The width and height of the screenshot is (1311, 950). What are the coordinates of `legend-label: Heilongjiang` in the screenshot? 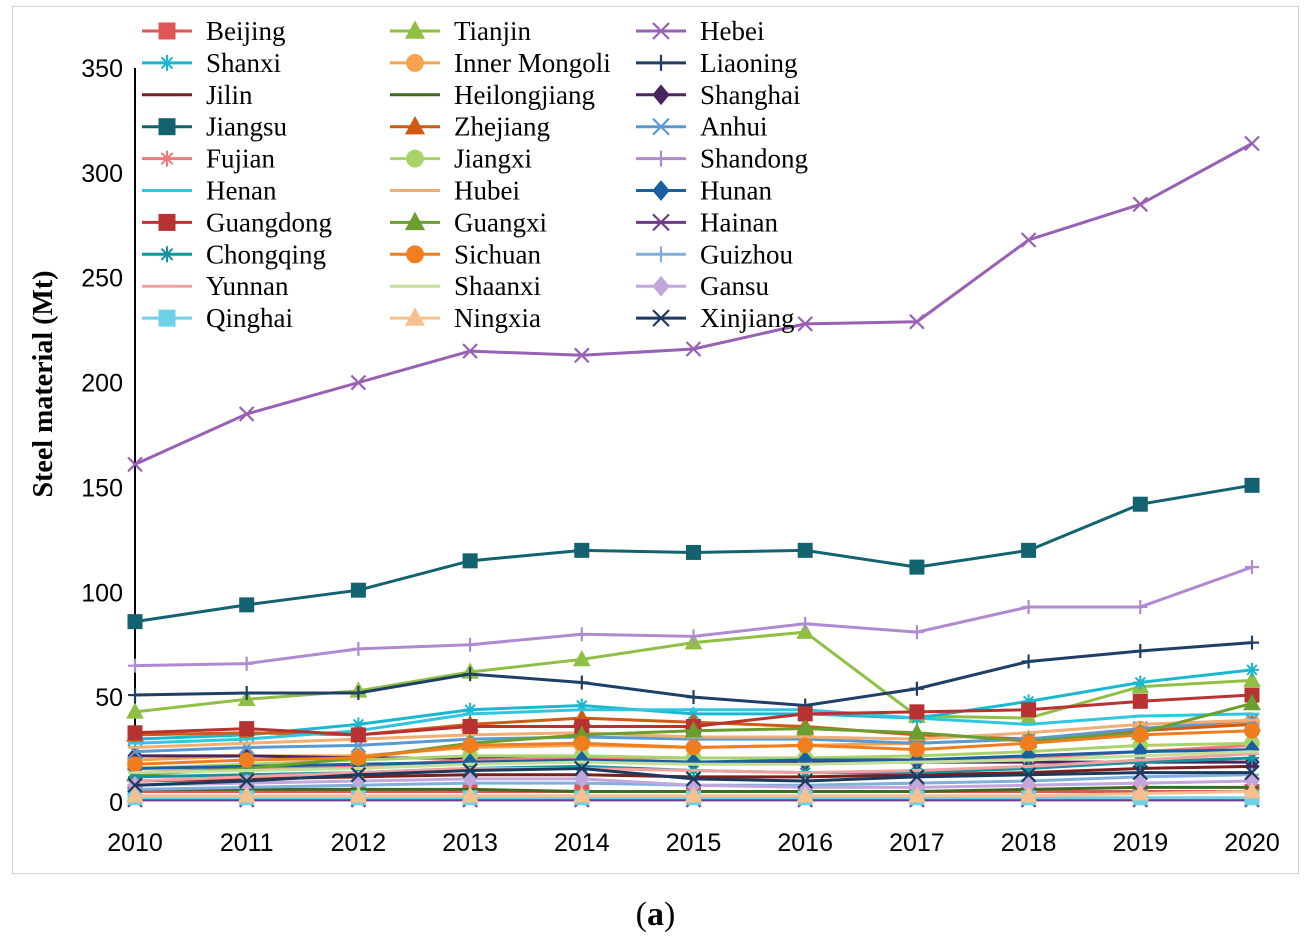 It's located at (524, 95).